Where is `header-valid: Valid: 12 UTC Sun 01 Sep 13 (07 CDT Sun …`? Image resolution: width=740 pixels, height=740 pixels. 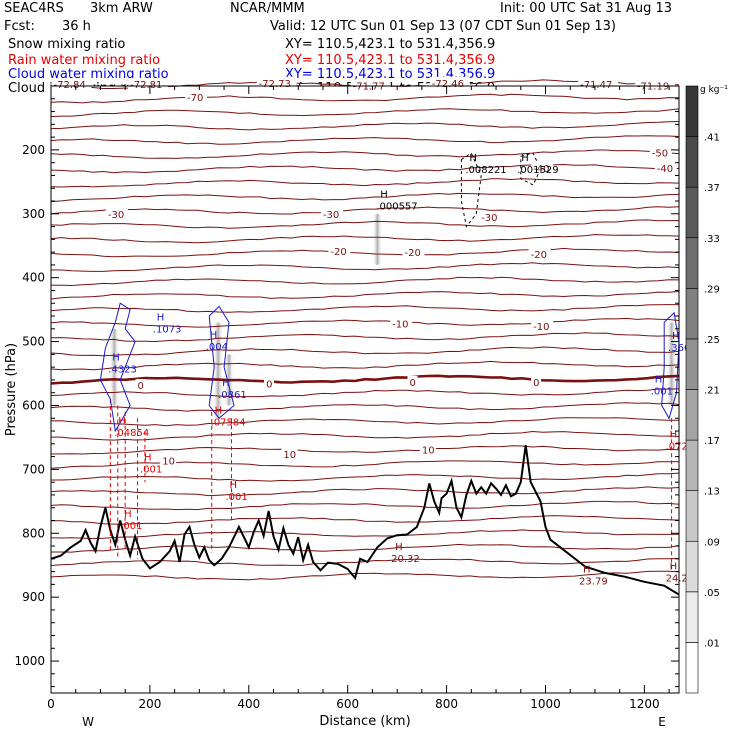 header-valid: Valid: 12 UTC Sun 01 Sep 13 (07 CDT Sun … is located at coordinates (443, 26).